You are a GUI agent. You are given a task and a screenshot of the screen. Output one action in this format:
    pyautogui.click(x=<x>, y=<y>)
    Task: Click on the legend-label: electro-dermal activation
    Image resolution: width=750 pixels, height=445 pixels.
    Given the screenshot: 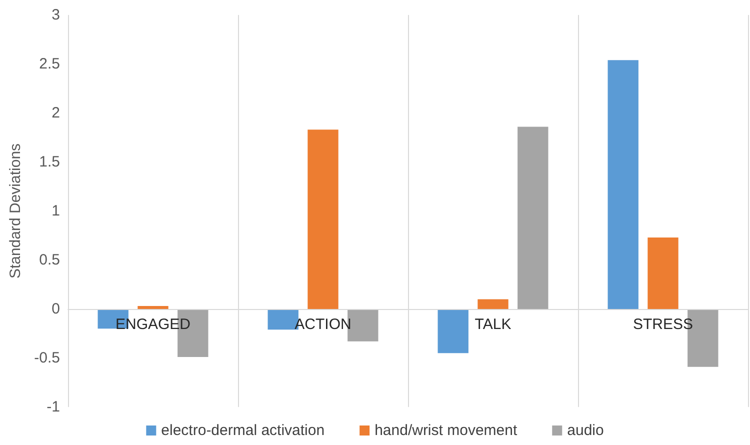 What is the action you would take?
    pyautogui.click(x=243, y=430)
    